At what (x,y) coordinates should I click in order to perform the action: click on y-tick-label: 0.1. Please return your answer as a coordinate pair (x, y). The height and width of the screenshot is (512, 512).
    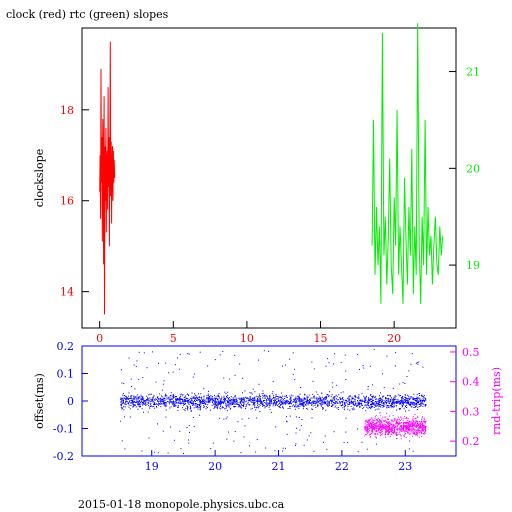
    Looking at the image, I should click on (66, 374).